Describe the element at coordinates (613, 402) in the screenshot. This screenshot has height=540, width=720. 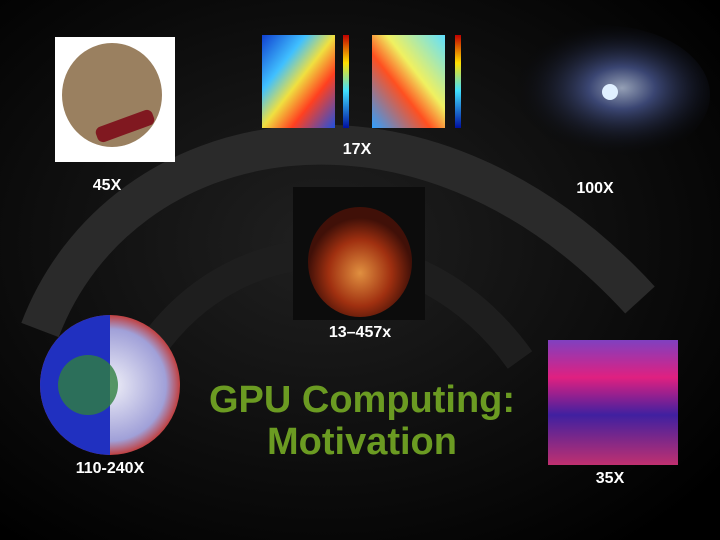
I see `matrix-image` at that location.